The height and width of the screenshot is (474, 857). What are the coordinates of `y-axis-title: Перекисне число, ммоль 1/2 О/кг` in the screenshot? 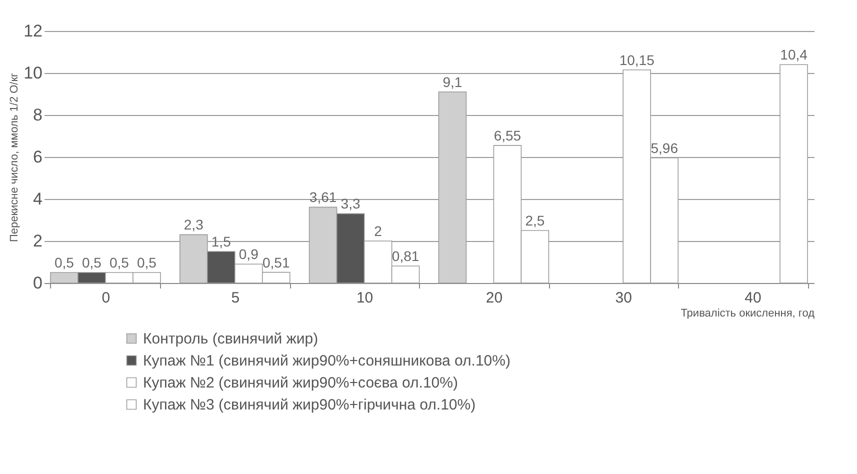 It's located at (14, 157).